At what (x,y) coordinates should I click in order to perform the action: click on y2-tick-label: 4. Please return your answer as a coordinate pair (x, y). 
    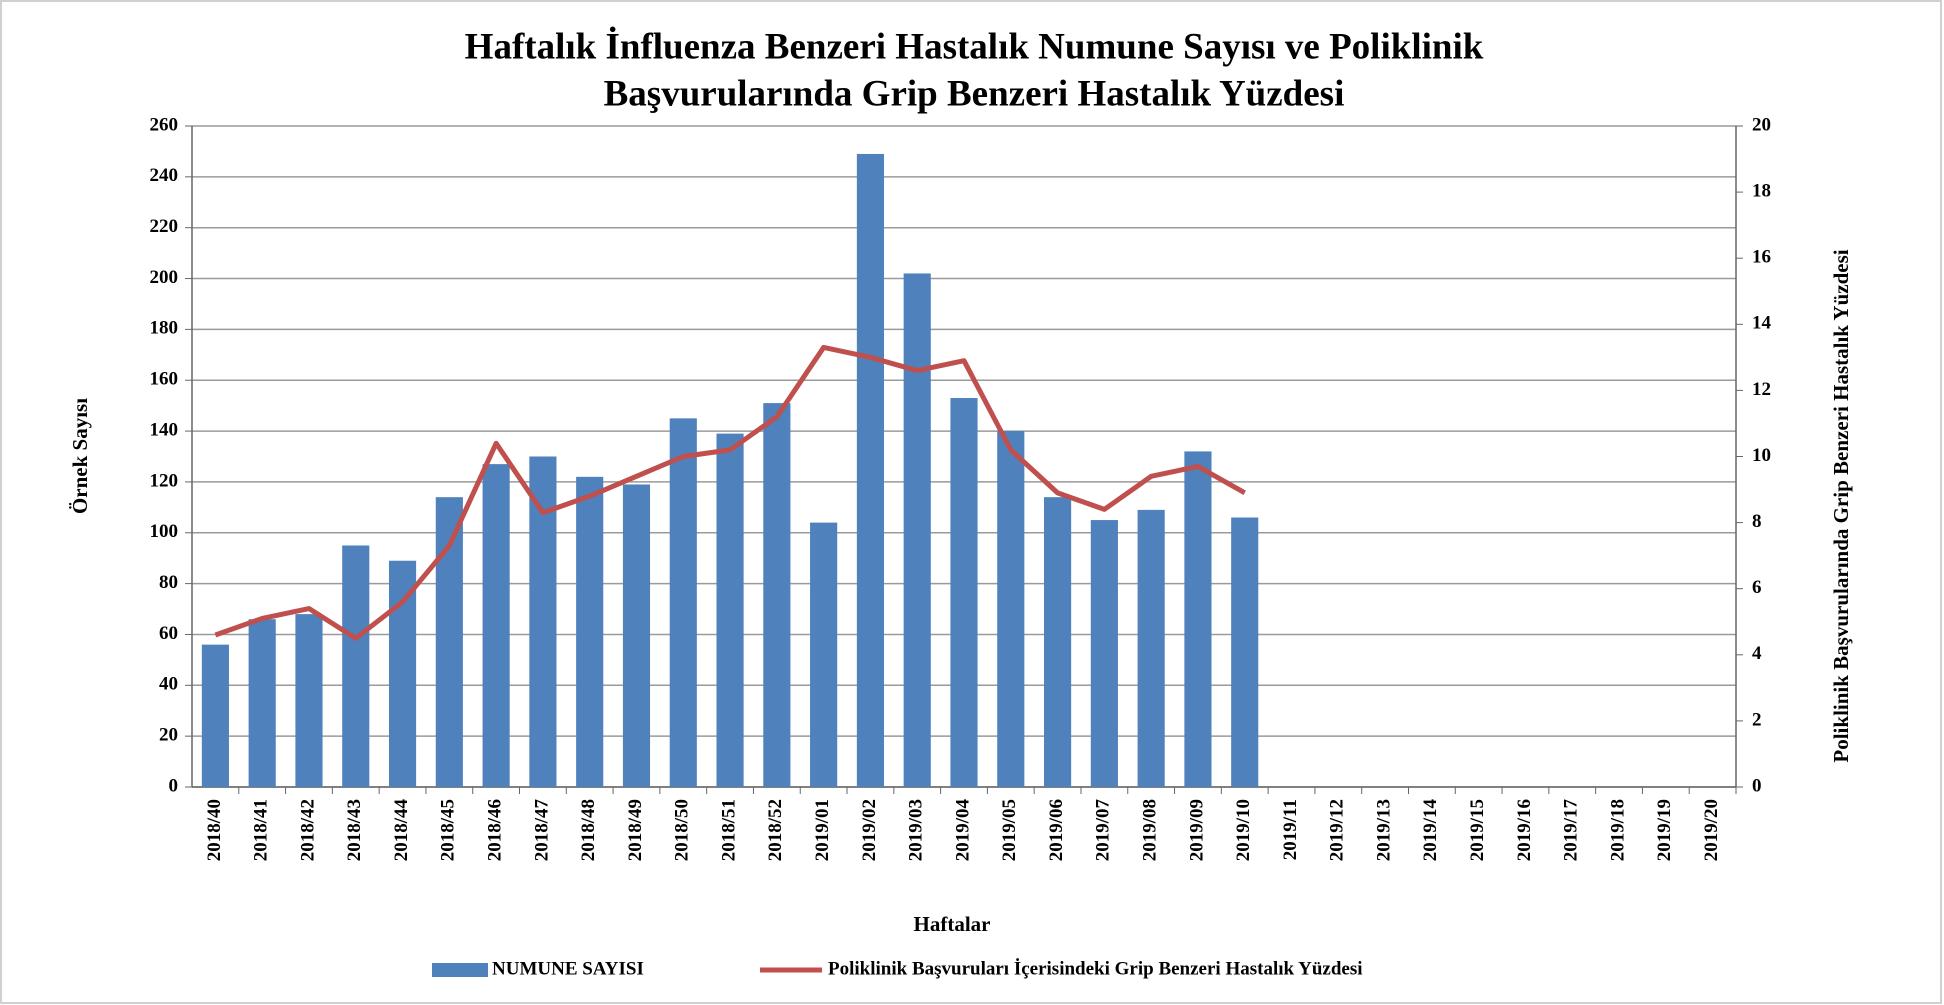
    Looking at the image, I should click on (1757, 653).